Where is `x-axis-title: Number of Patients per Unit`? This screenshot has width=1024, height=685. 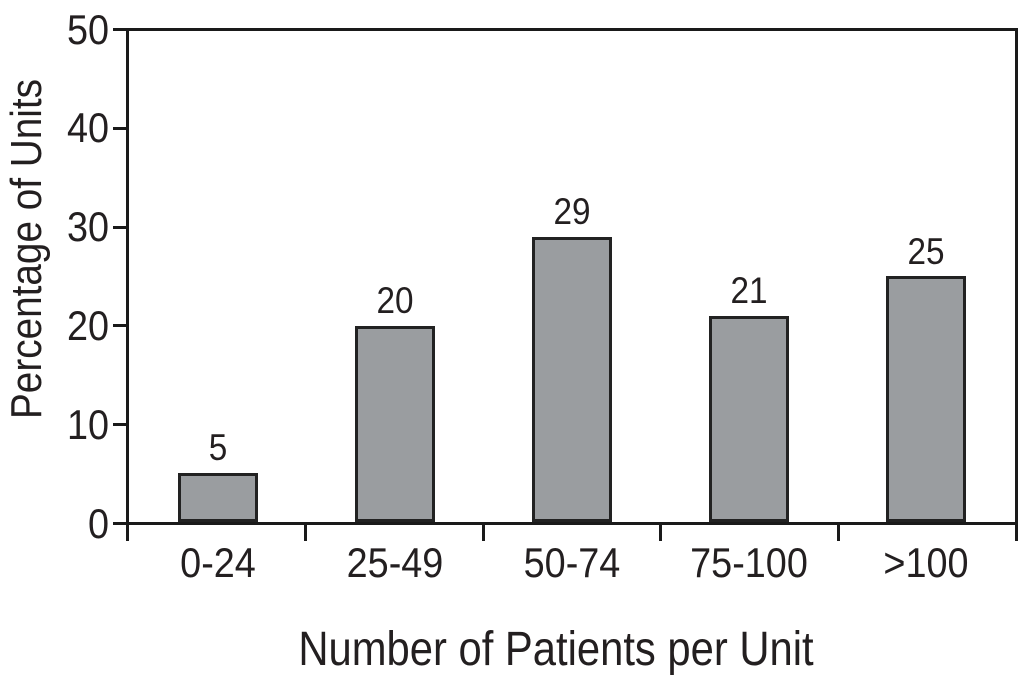
x-axis-title: Number of Patients per Unit is located at coordinates (556, 649).